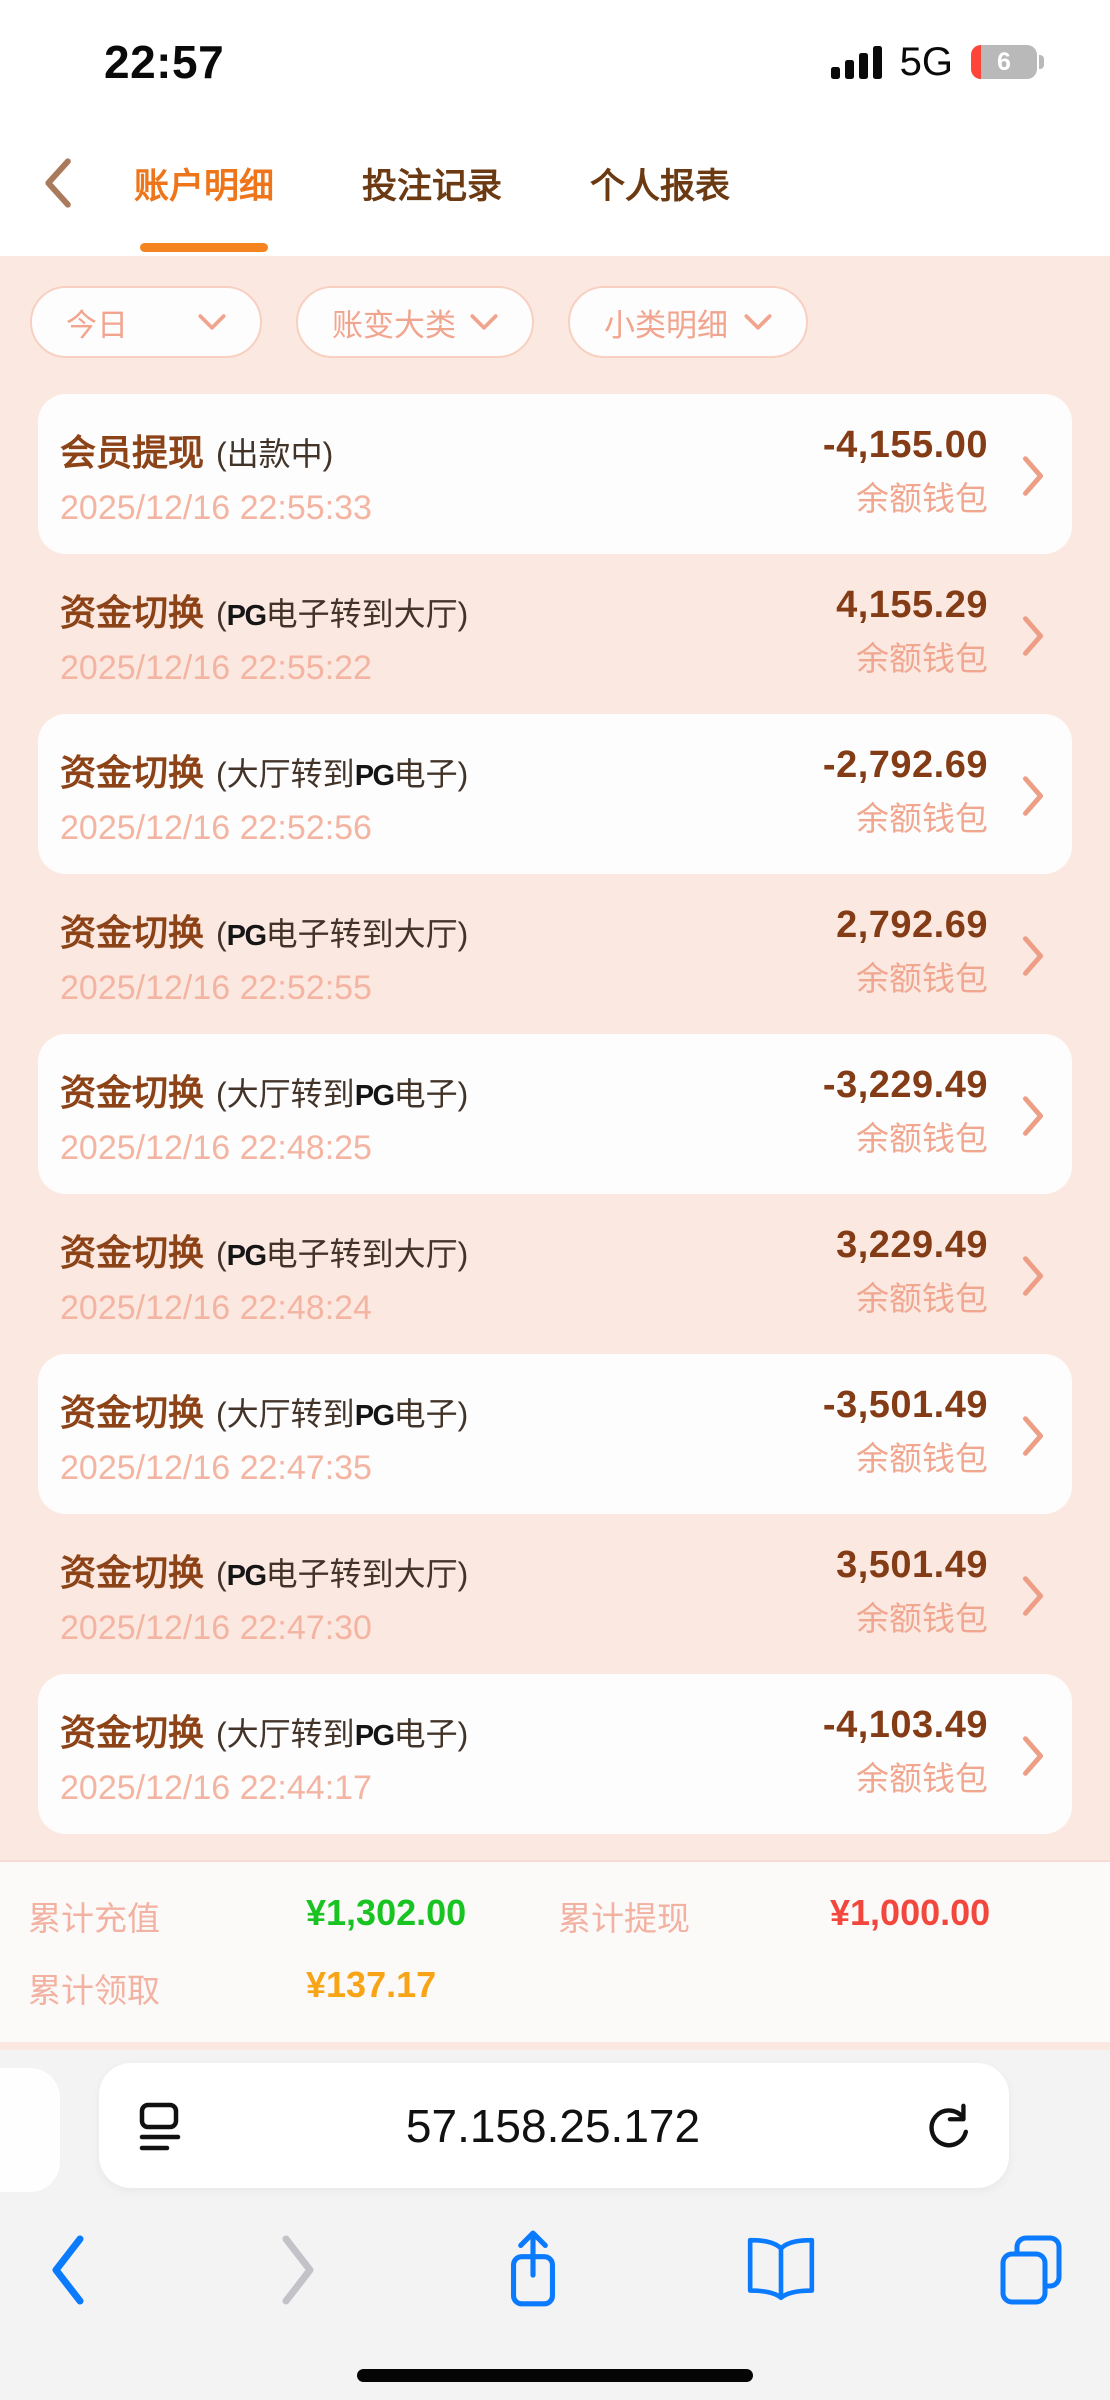  What do you see at coordinates (159, 2126) in the screenshot?
I see `page-settings-button` at bounding box center [159, 2126].